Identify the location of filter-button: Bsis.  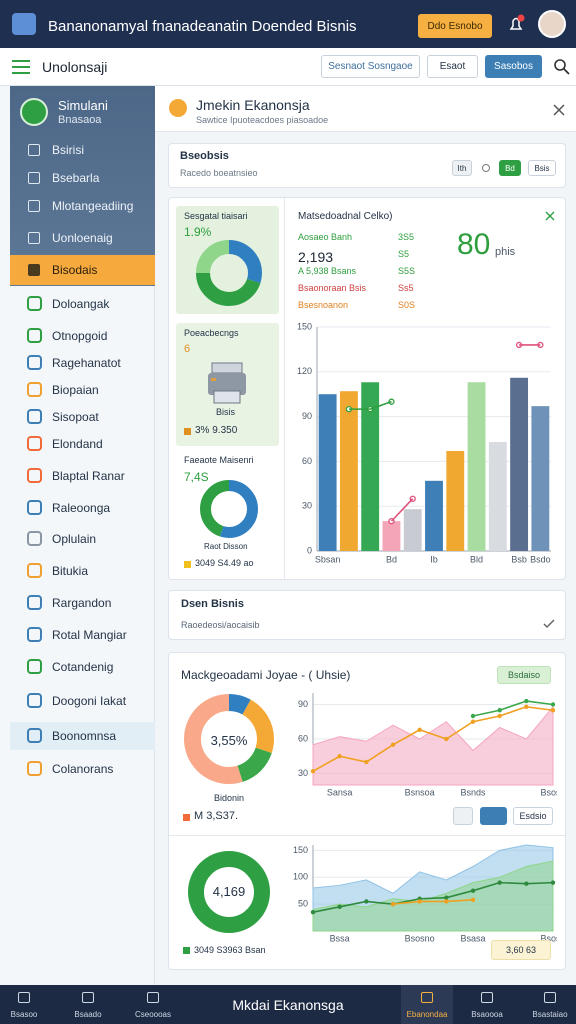
(542, 168).